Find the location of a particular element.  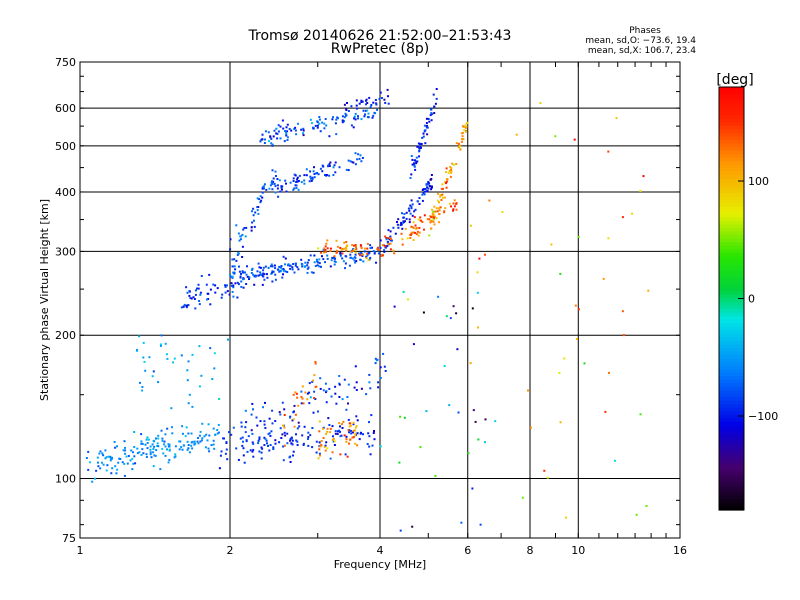

stats-x-line: mean, sd,X: 106.7, 23.4 is located at coordinates (642, 51).